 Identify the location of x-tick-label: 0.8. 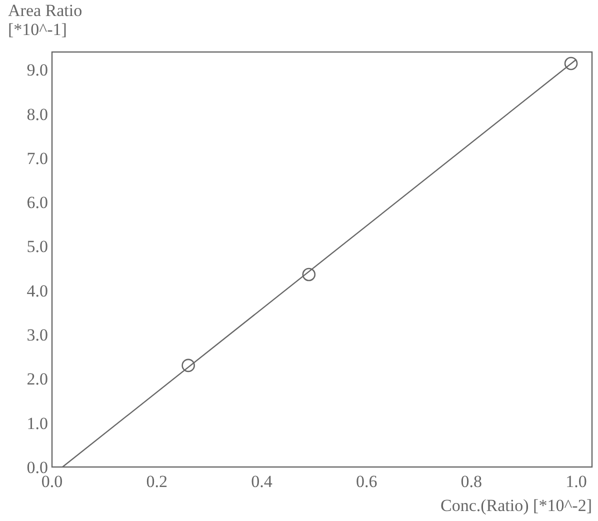
(471, 481).